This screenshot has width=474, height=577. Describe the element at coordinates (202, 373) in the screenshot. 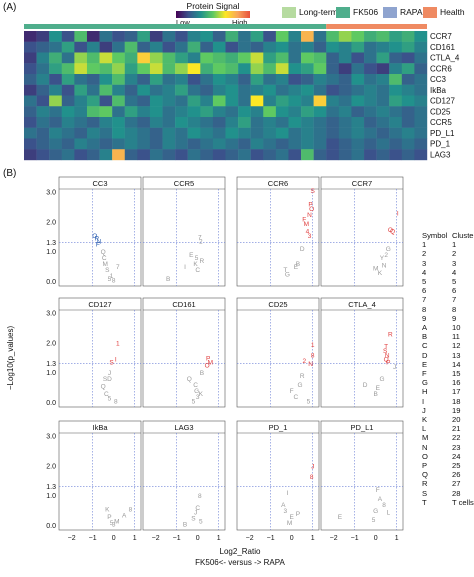

I see `volcano-point-label: B` at that location.